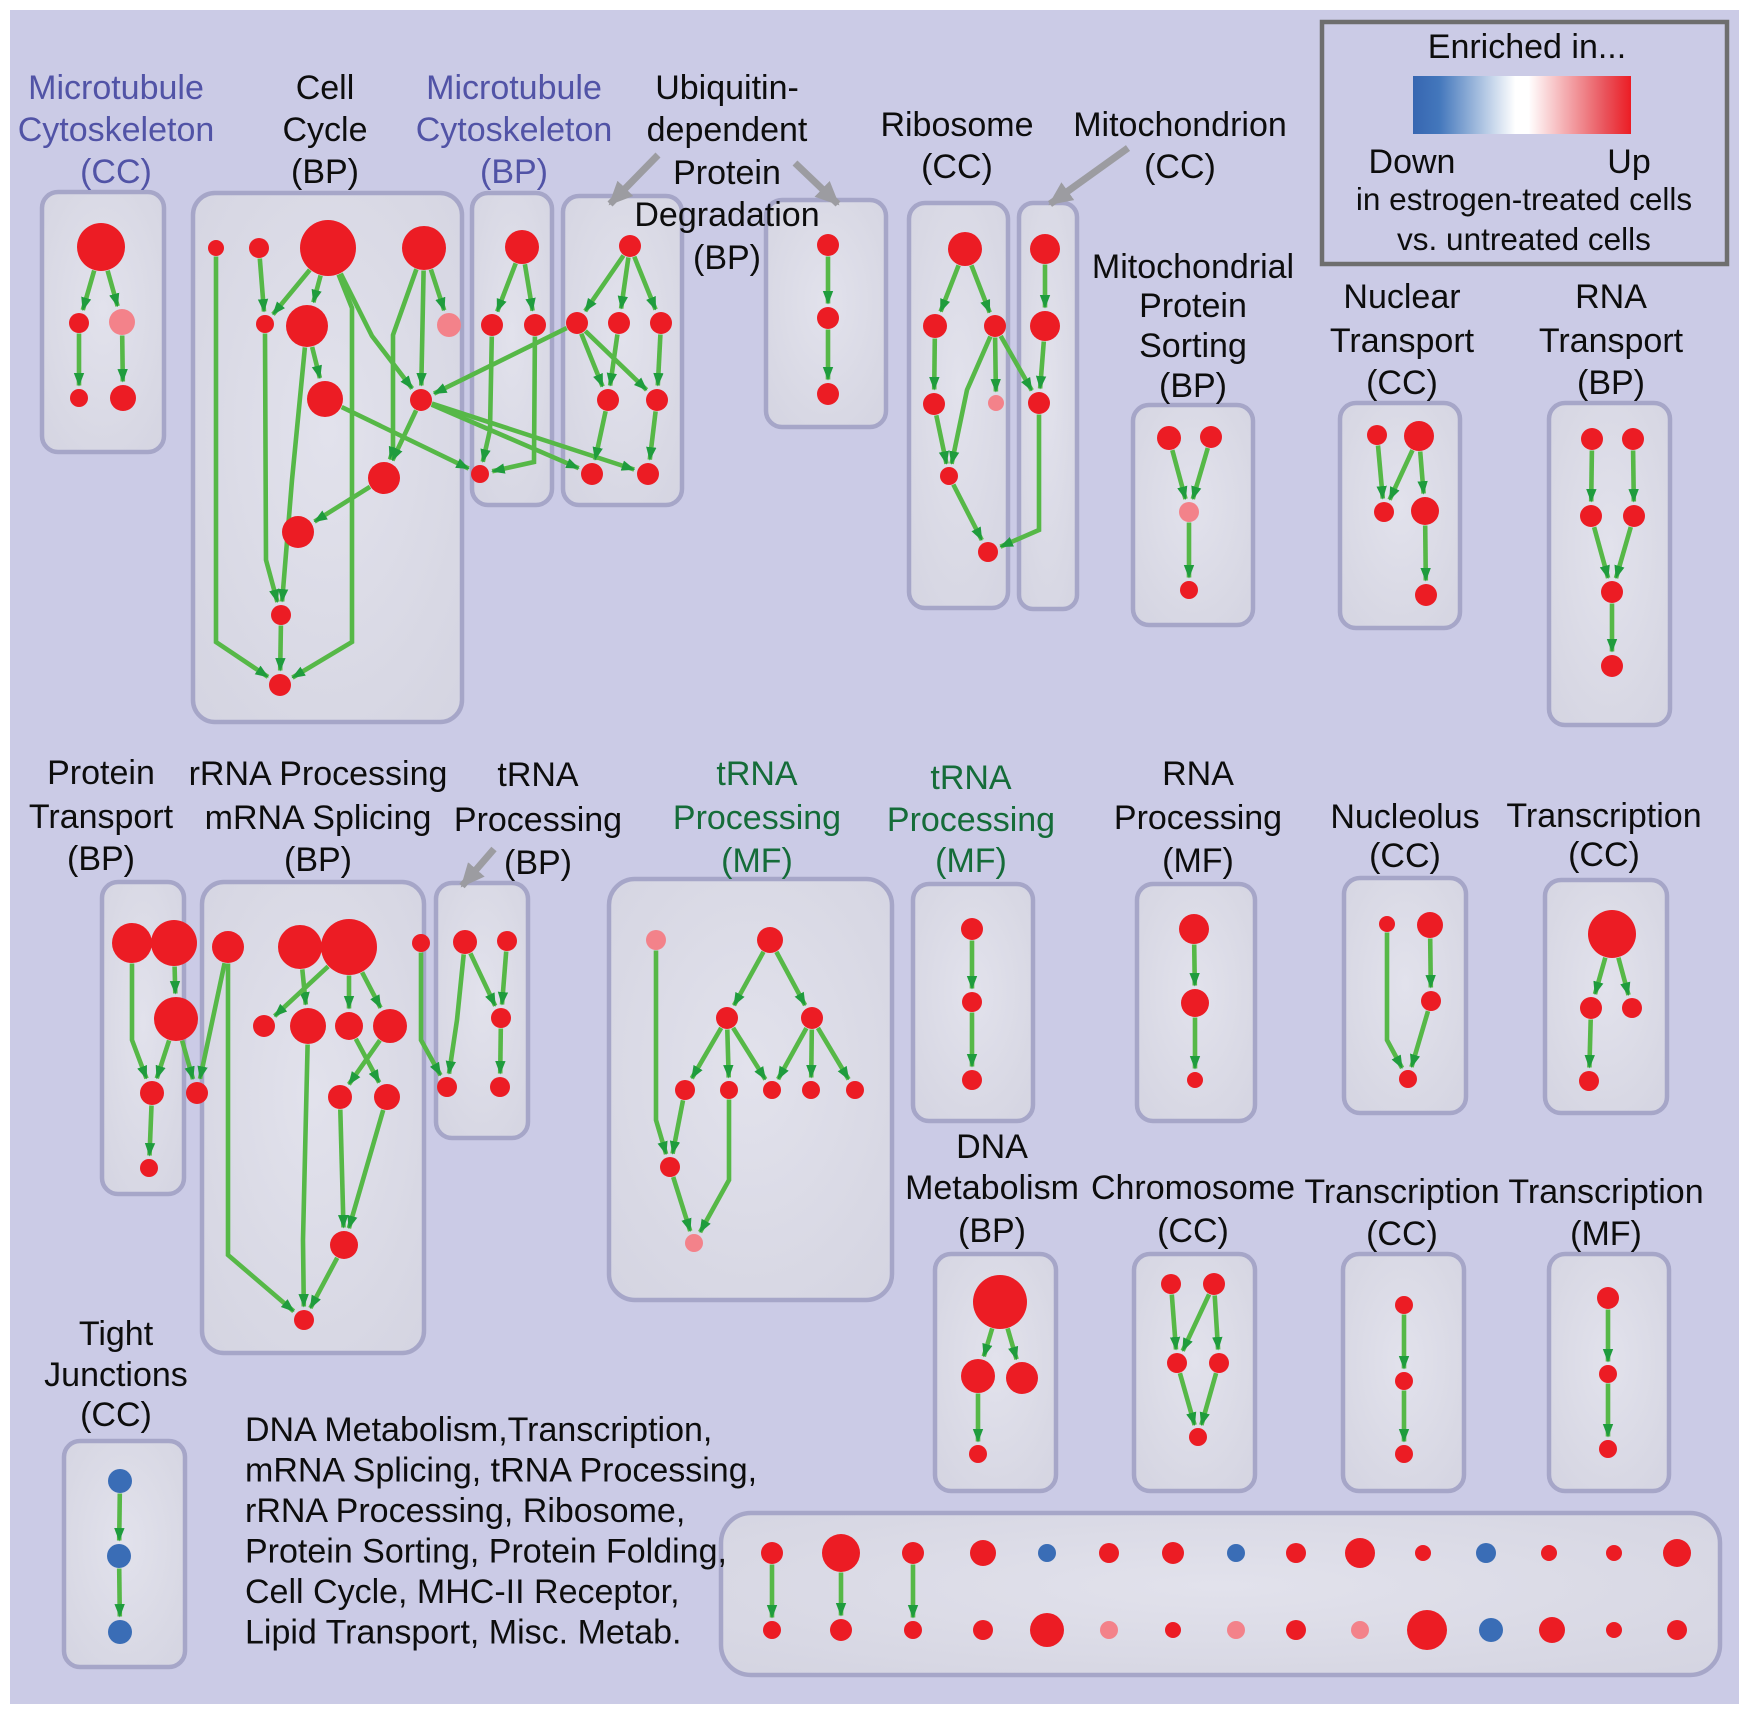 The image size is (1750, 1720). What do you see at coordinates (727, 88) in the screenshot?
I see `svg-text: Ubiquitin-` at bounding box center [727, 88].